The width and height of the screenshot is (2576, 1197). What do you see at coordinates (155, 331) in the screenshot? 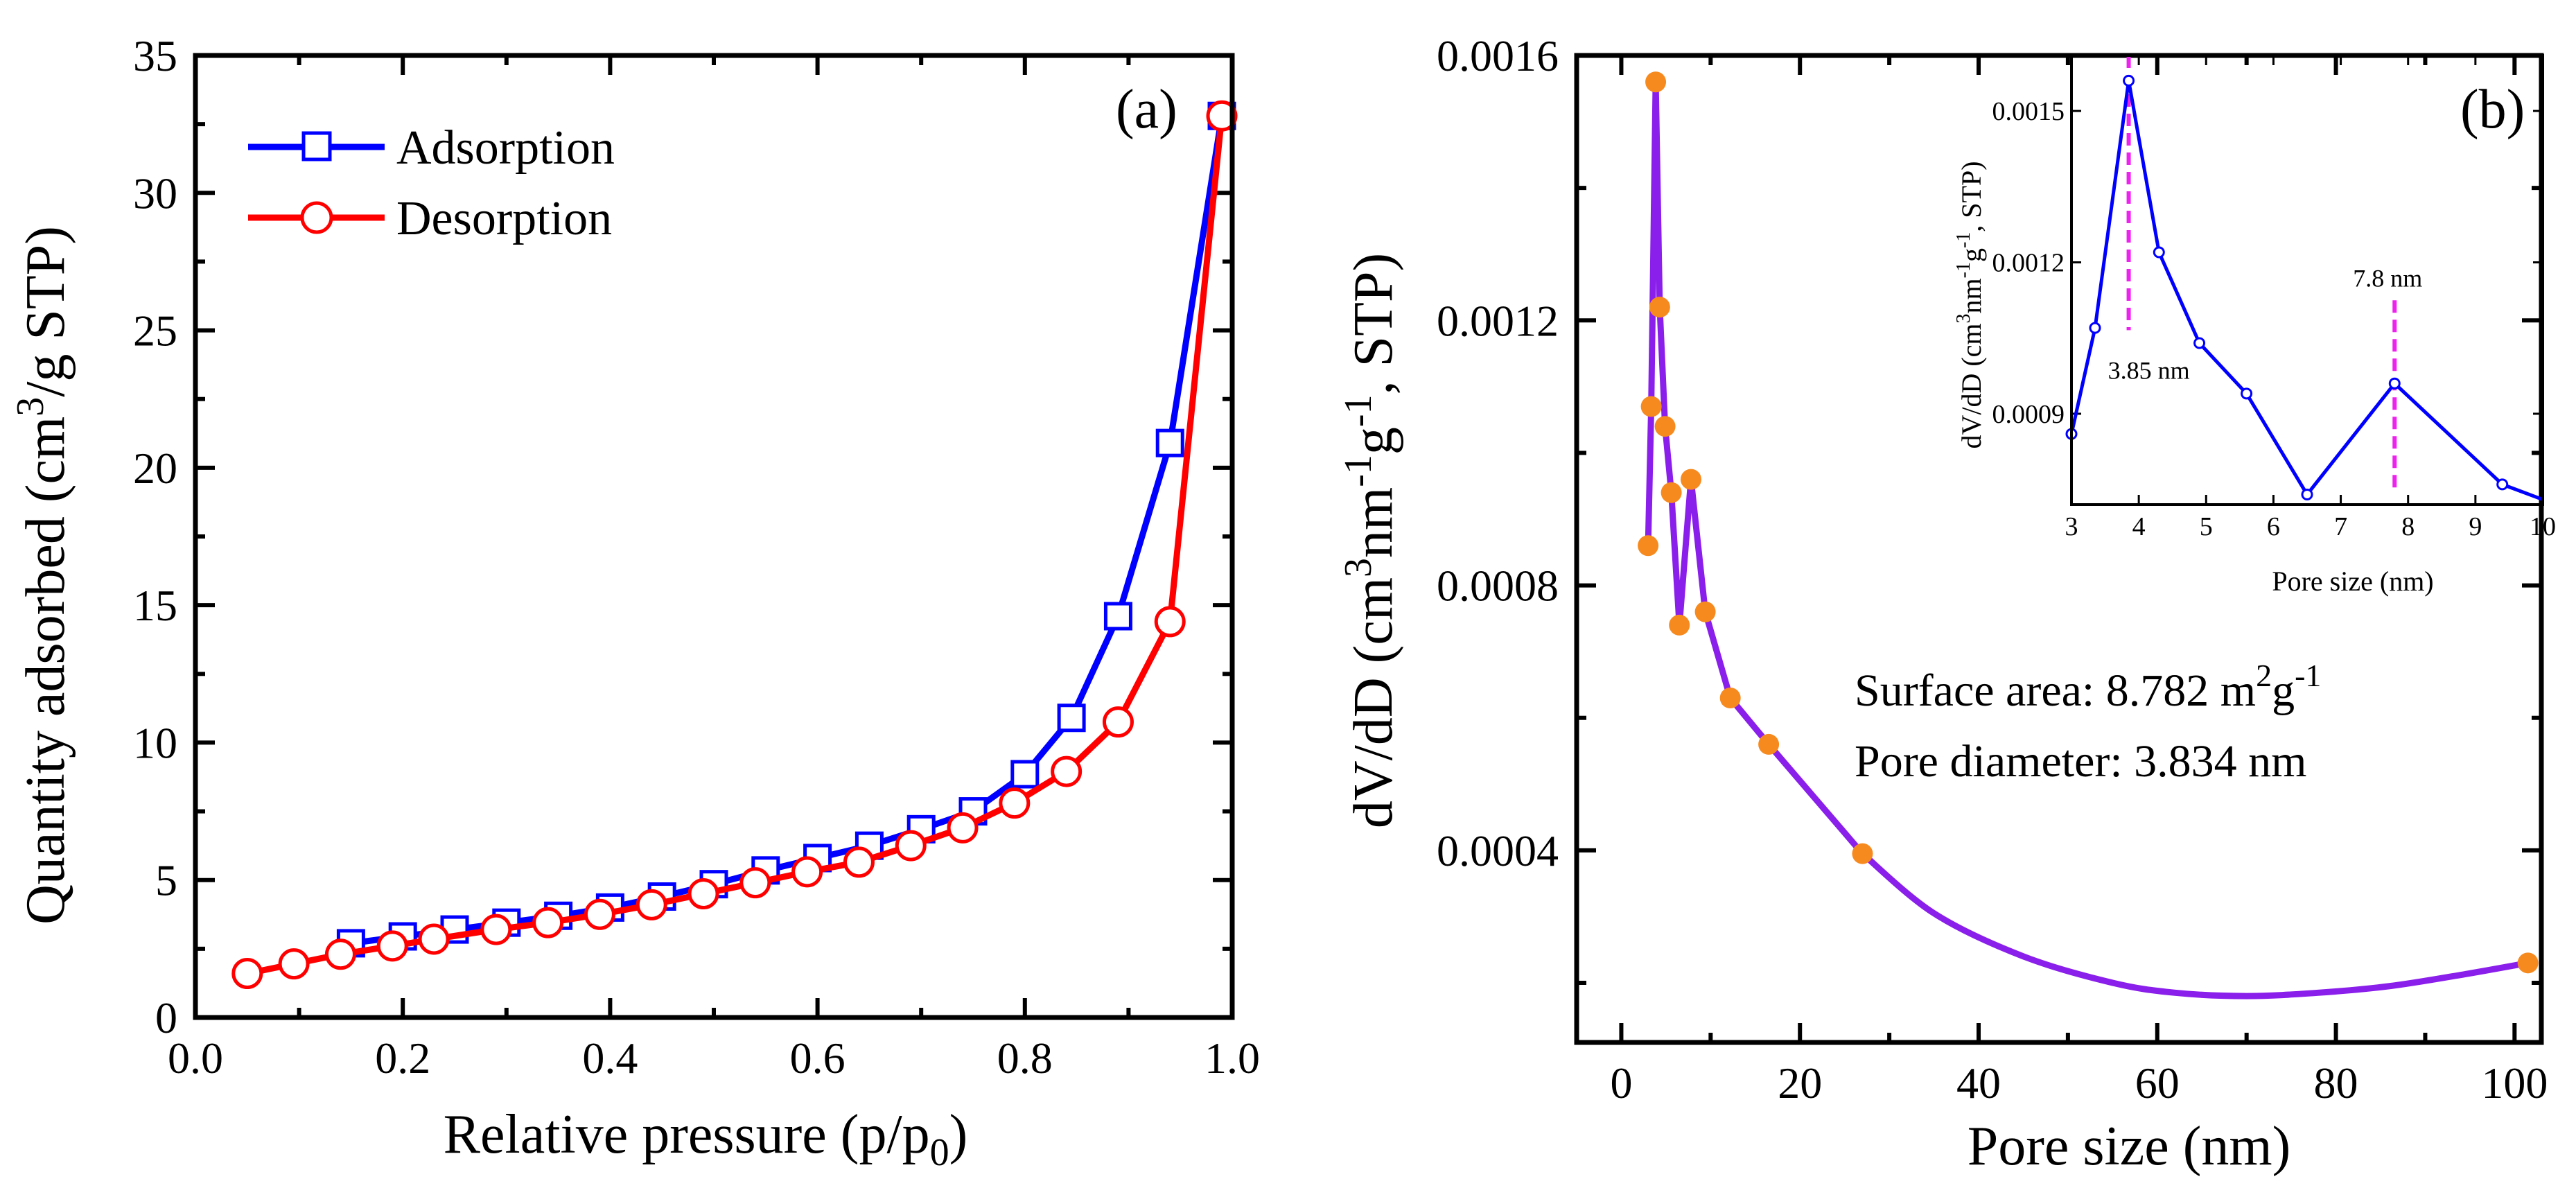
I see `y-tick-label: 25` at bounding box center [155, 331].